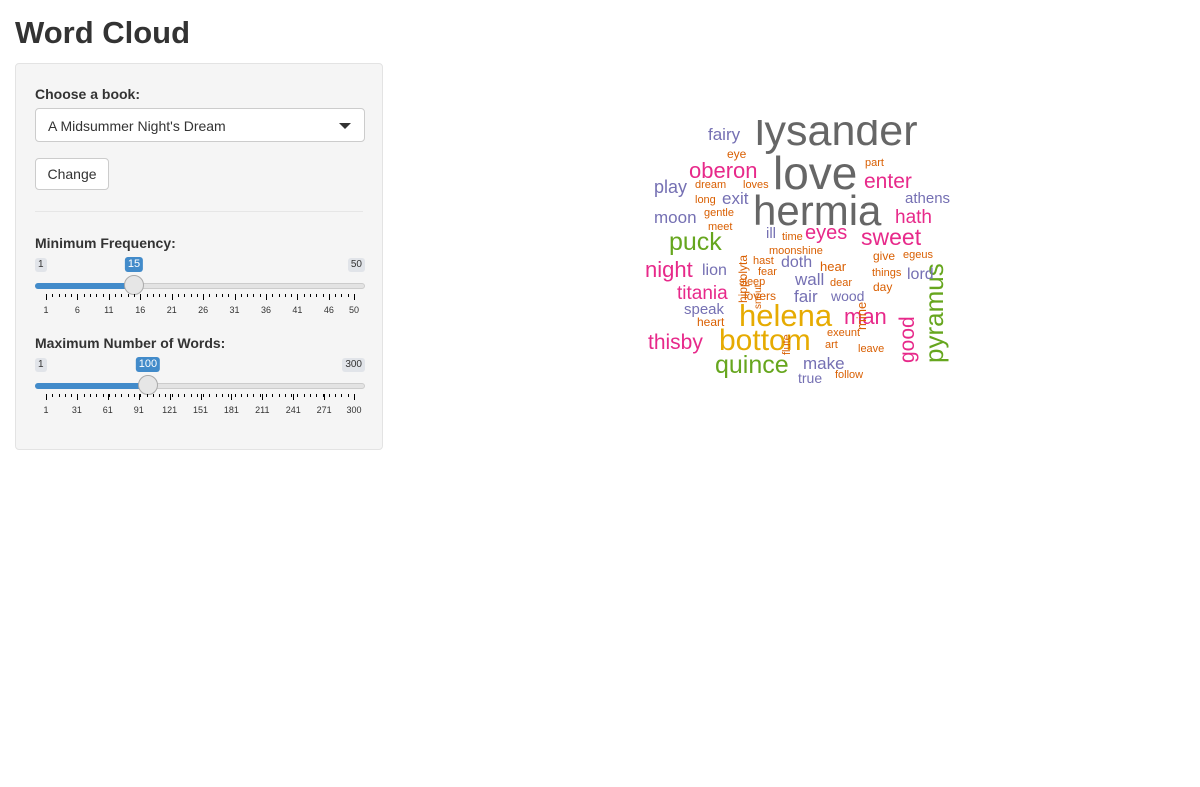  What do you see at coordinates (704, 309) in the screenshot?
I see `word-speak: speak` at bounding box center [704, 309].